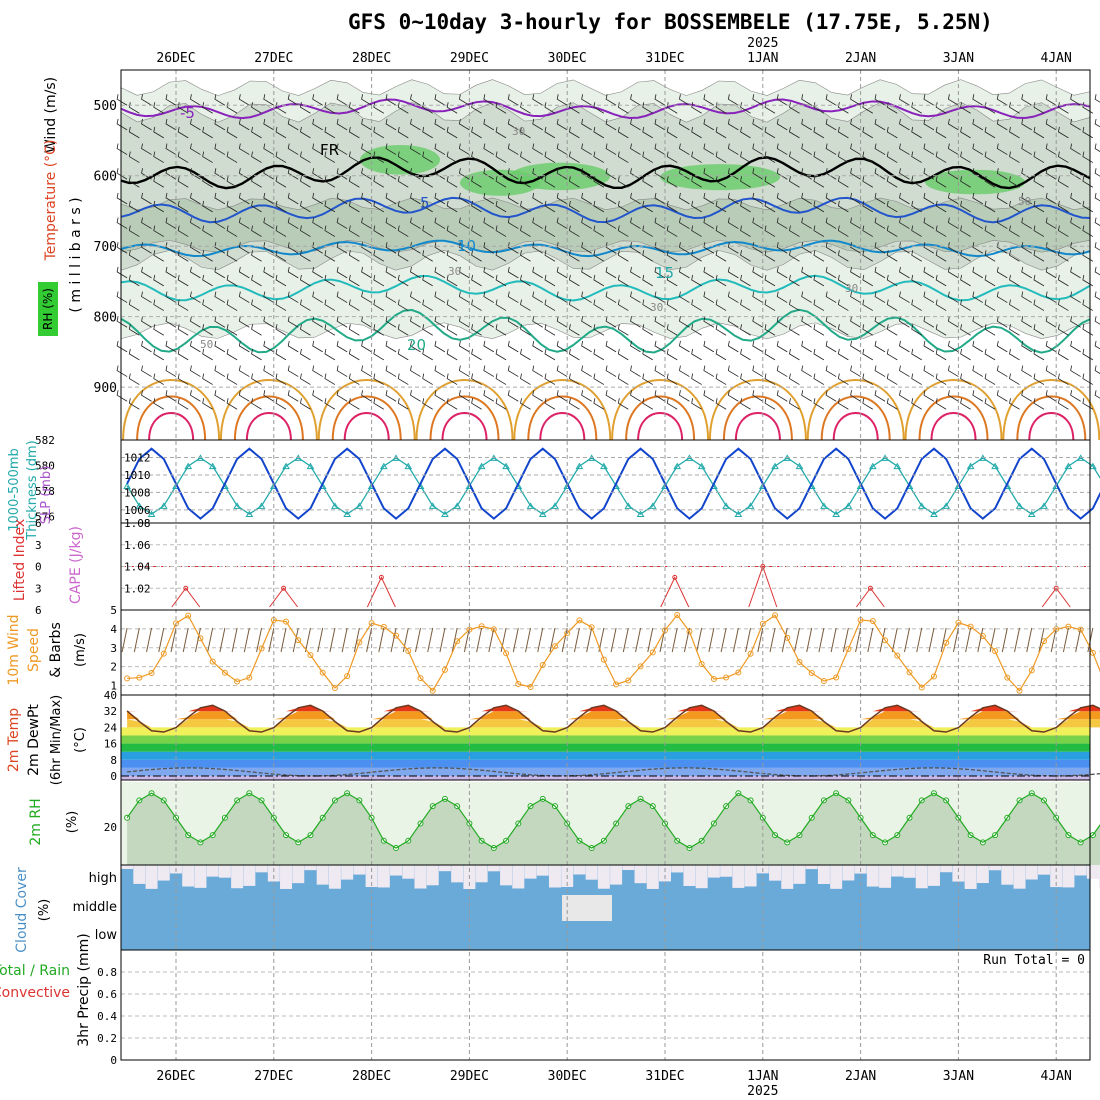 This screenshot has width=1100, height=1100. Describe the element at coordinates (105, 247) in the screenshot. I see `y-tick-label: 700` at that location.